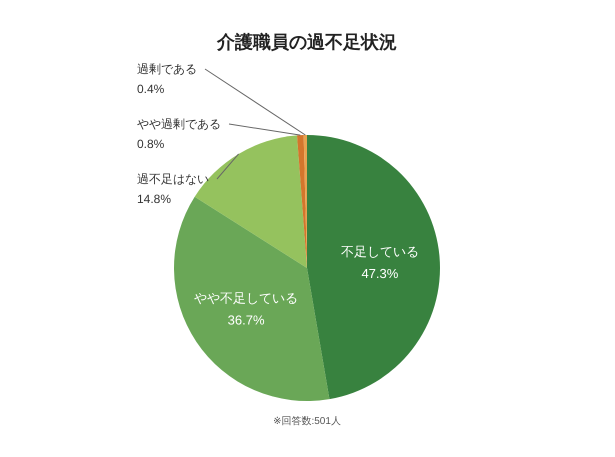 The height and width of the screenshot is (457, 615). I want to click on slice-label: 不足している, so click(379, 251).